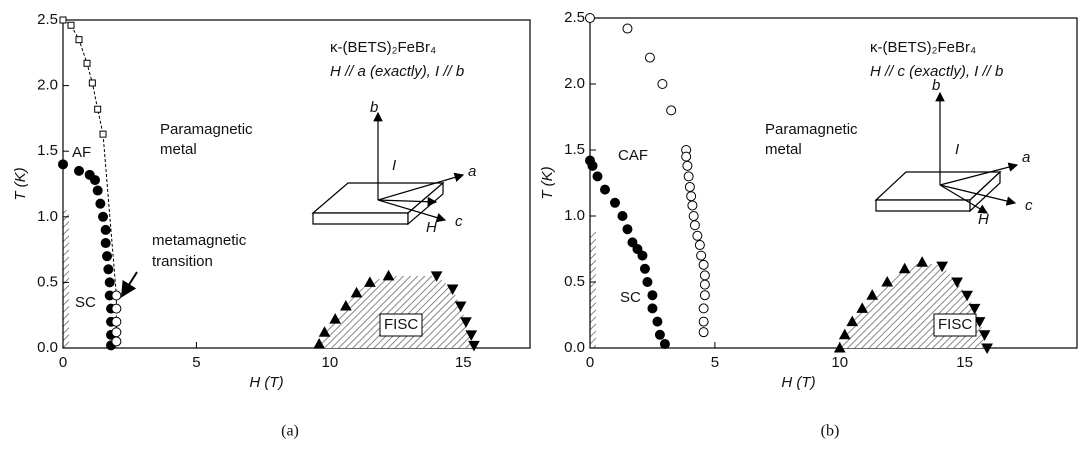 Image resolution: width=1078 pixels, height=452 pixels. What do you see at coordinates (199, 240) in the screenshot?
I see `annotation: metamagnetic` at bounding box center [199, 240].